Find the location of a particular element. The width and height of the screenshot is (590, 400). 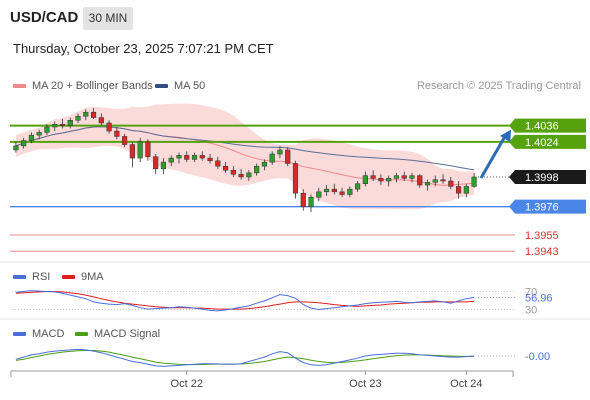

legend-ma50: MA 50 is located at coordinates (180, 86).